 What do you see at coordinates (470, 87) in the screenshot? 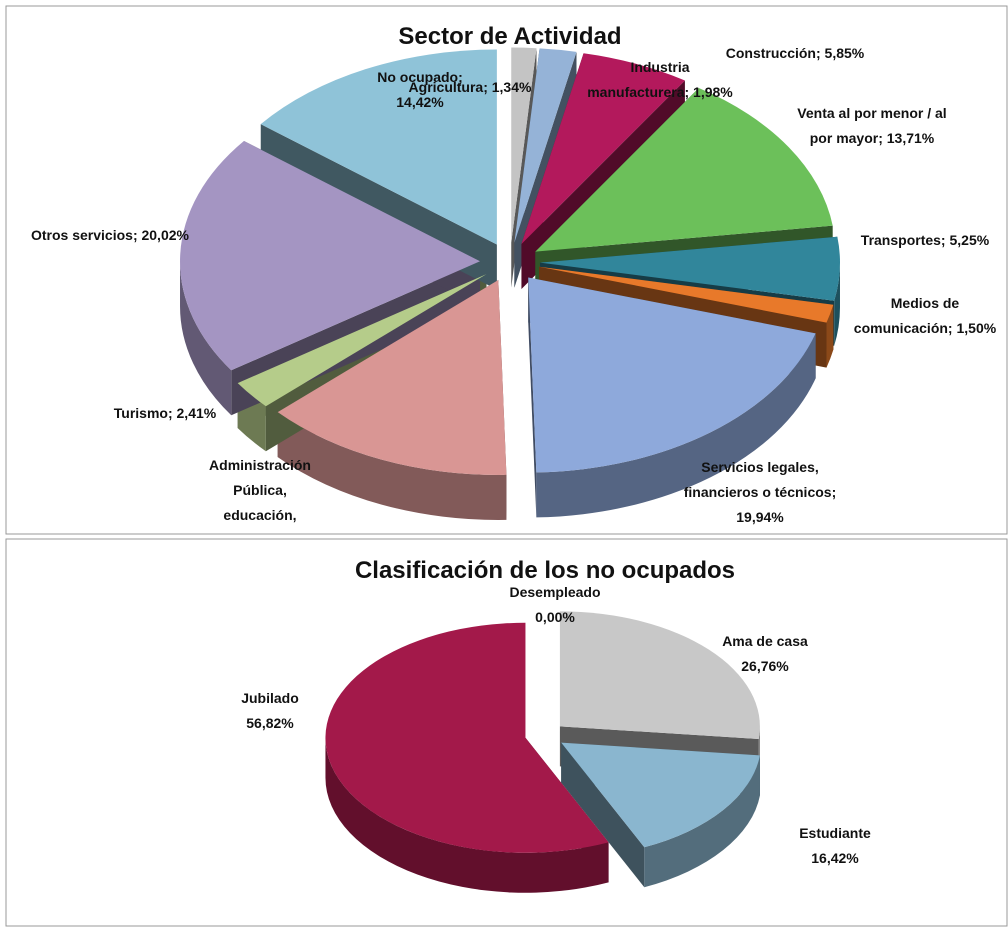
I see `data-label: Agricultura; 1,34%` at bounding box center [470, 87].